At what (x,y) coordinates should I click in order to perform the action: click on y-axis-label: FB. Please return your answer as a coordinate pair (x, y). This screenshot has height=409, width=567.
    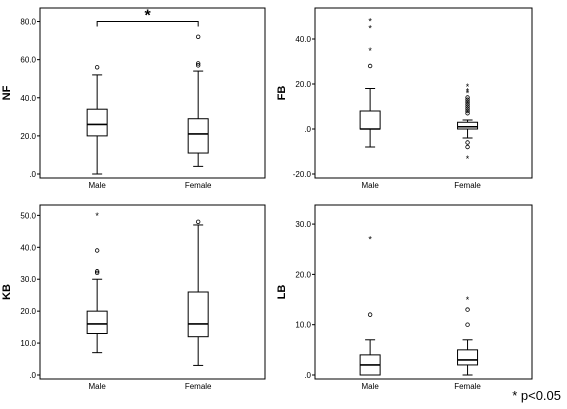
    Looking at the image, I should click on (282, 93).